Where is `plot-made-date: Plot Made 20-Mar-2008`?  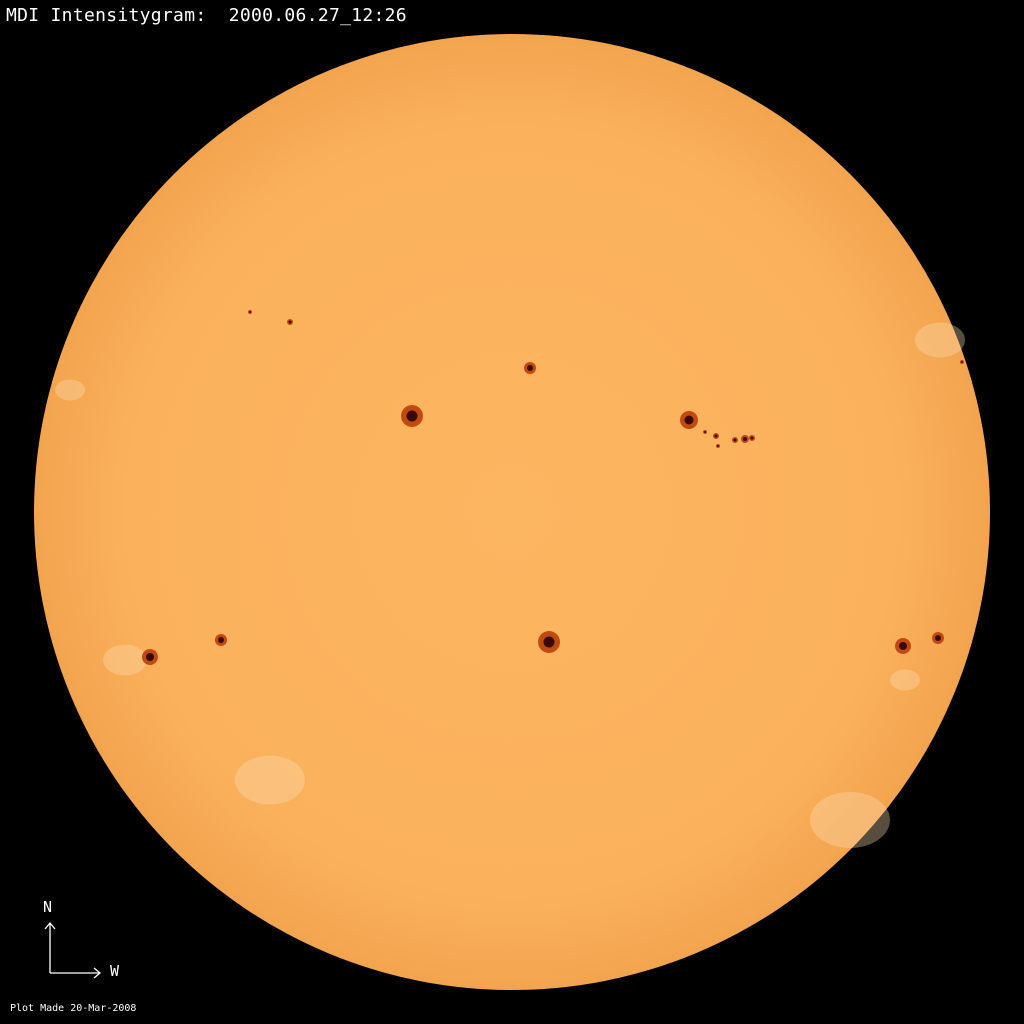
plot-made-date: Plot Made 20-Mar-2008 is located at coordinates (73, 1008).